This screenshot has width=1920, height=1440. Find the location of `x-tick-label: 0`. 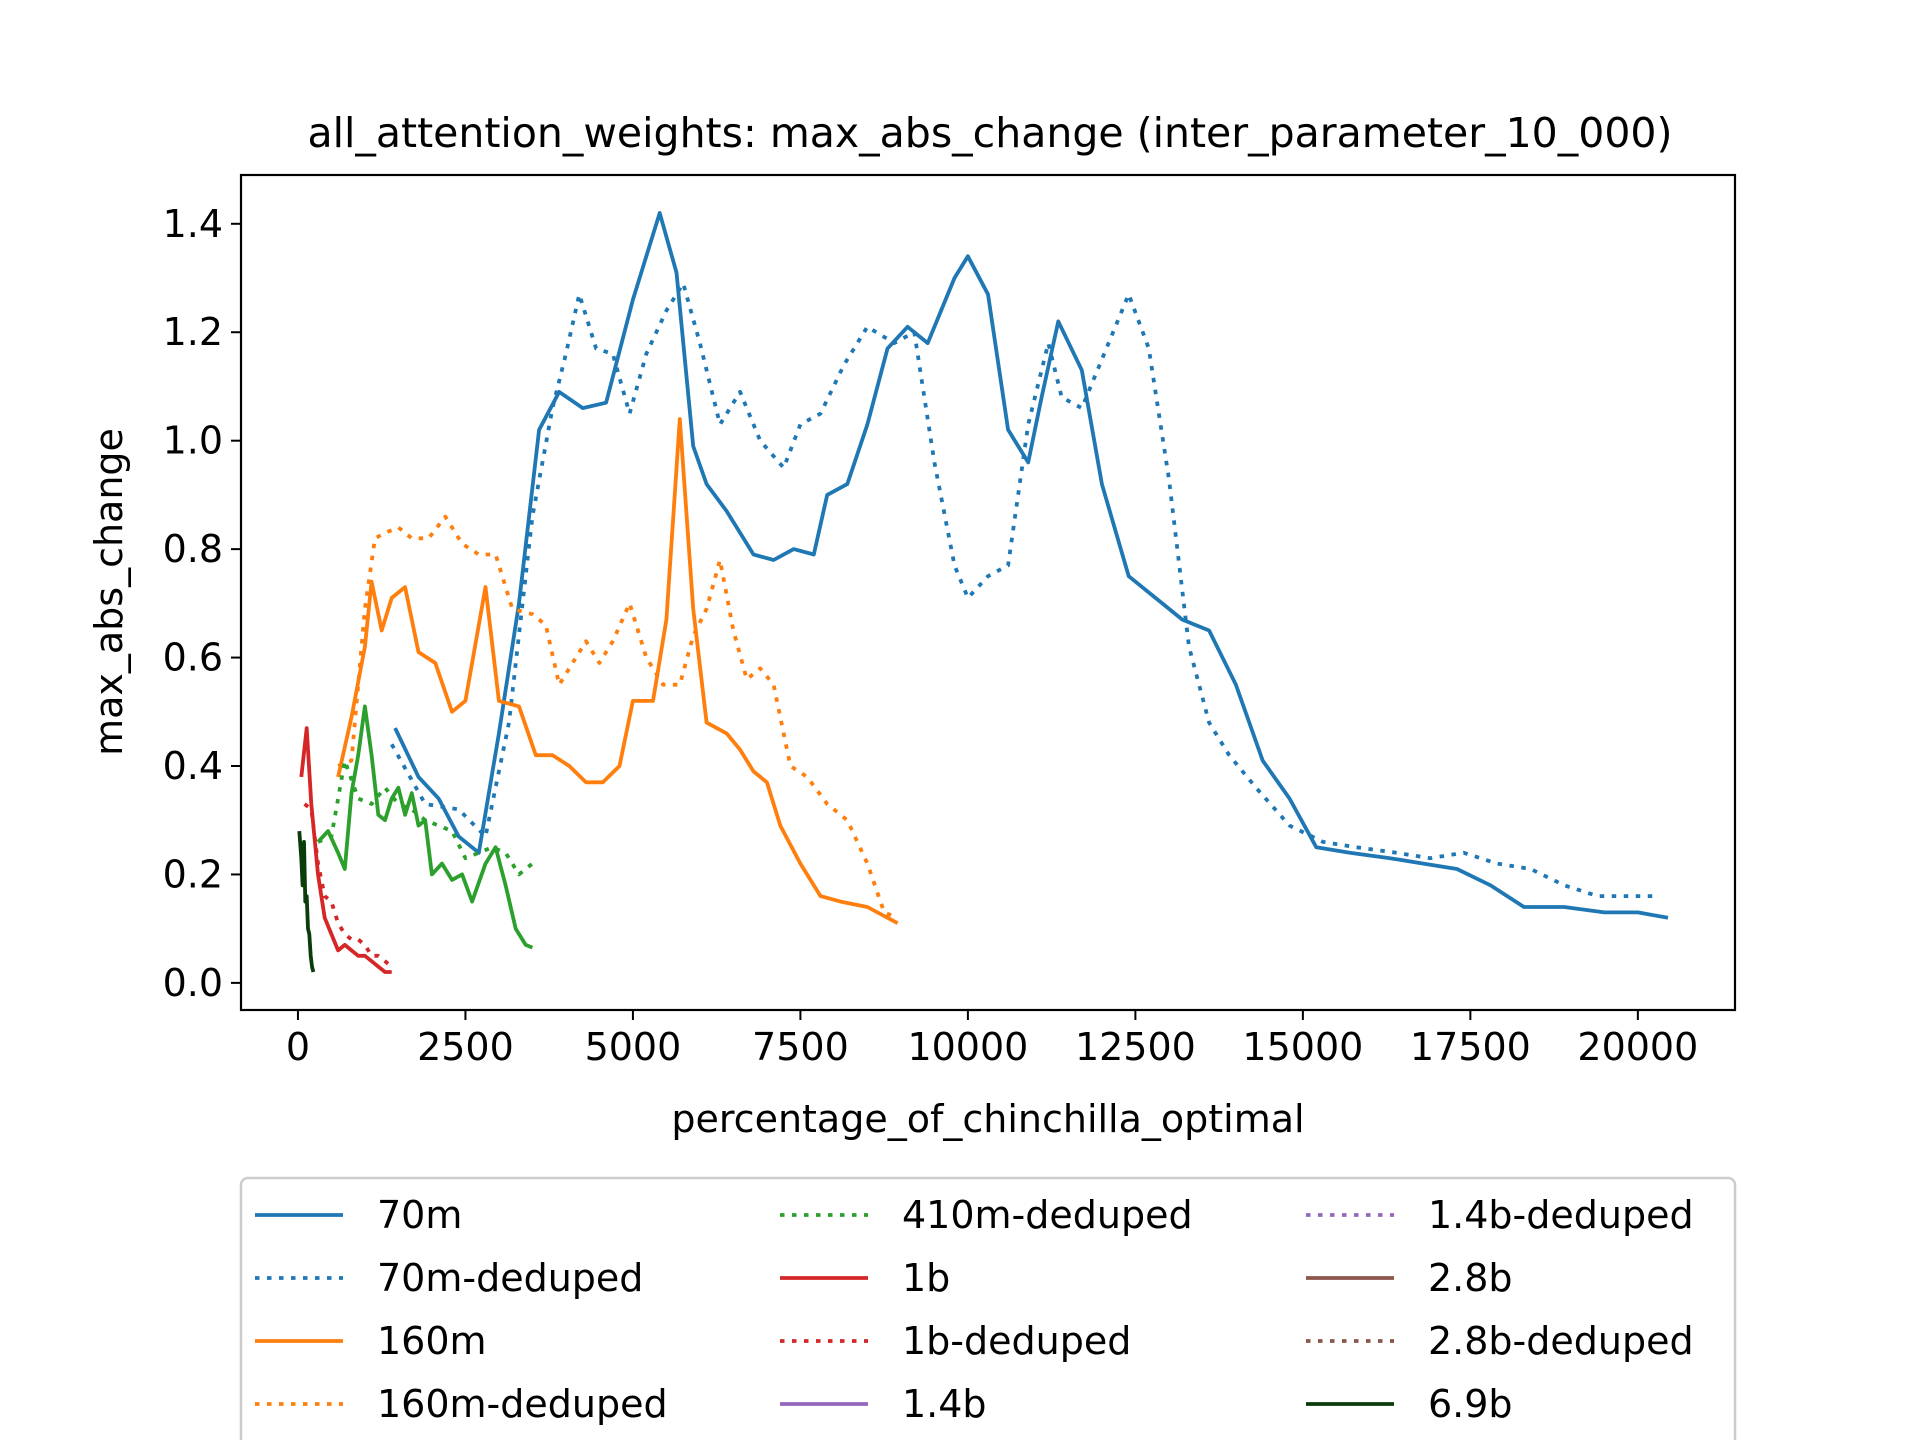

x-tick-label: 0 is located at coordinates (298, 1047).